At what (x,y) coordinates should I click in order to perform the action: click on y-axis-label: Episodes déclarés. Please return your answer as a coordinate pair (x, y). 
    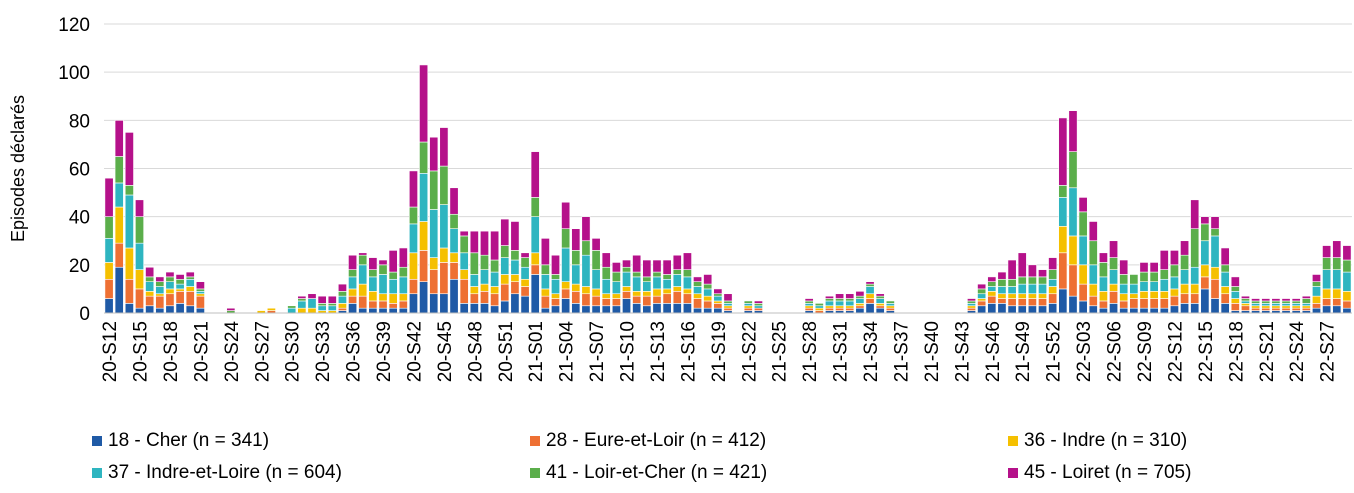
    Looking at the image, I should click on (18, 168).